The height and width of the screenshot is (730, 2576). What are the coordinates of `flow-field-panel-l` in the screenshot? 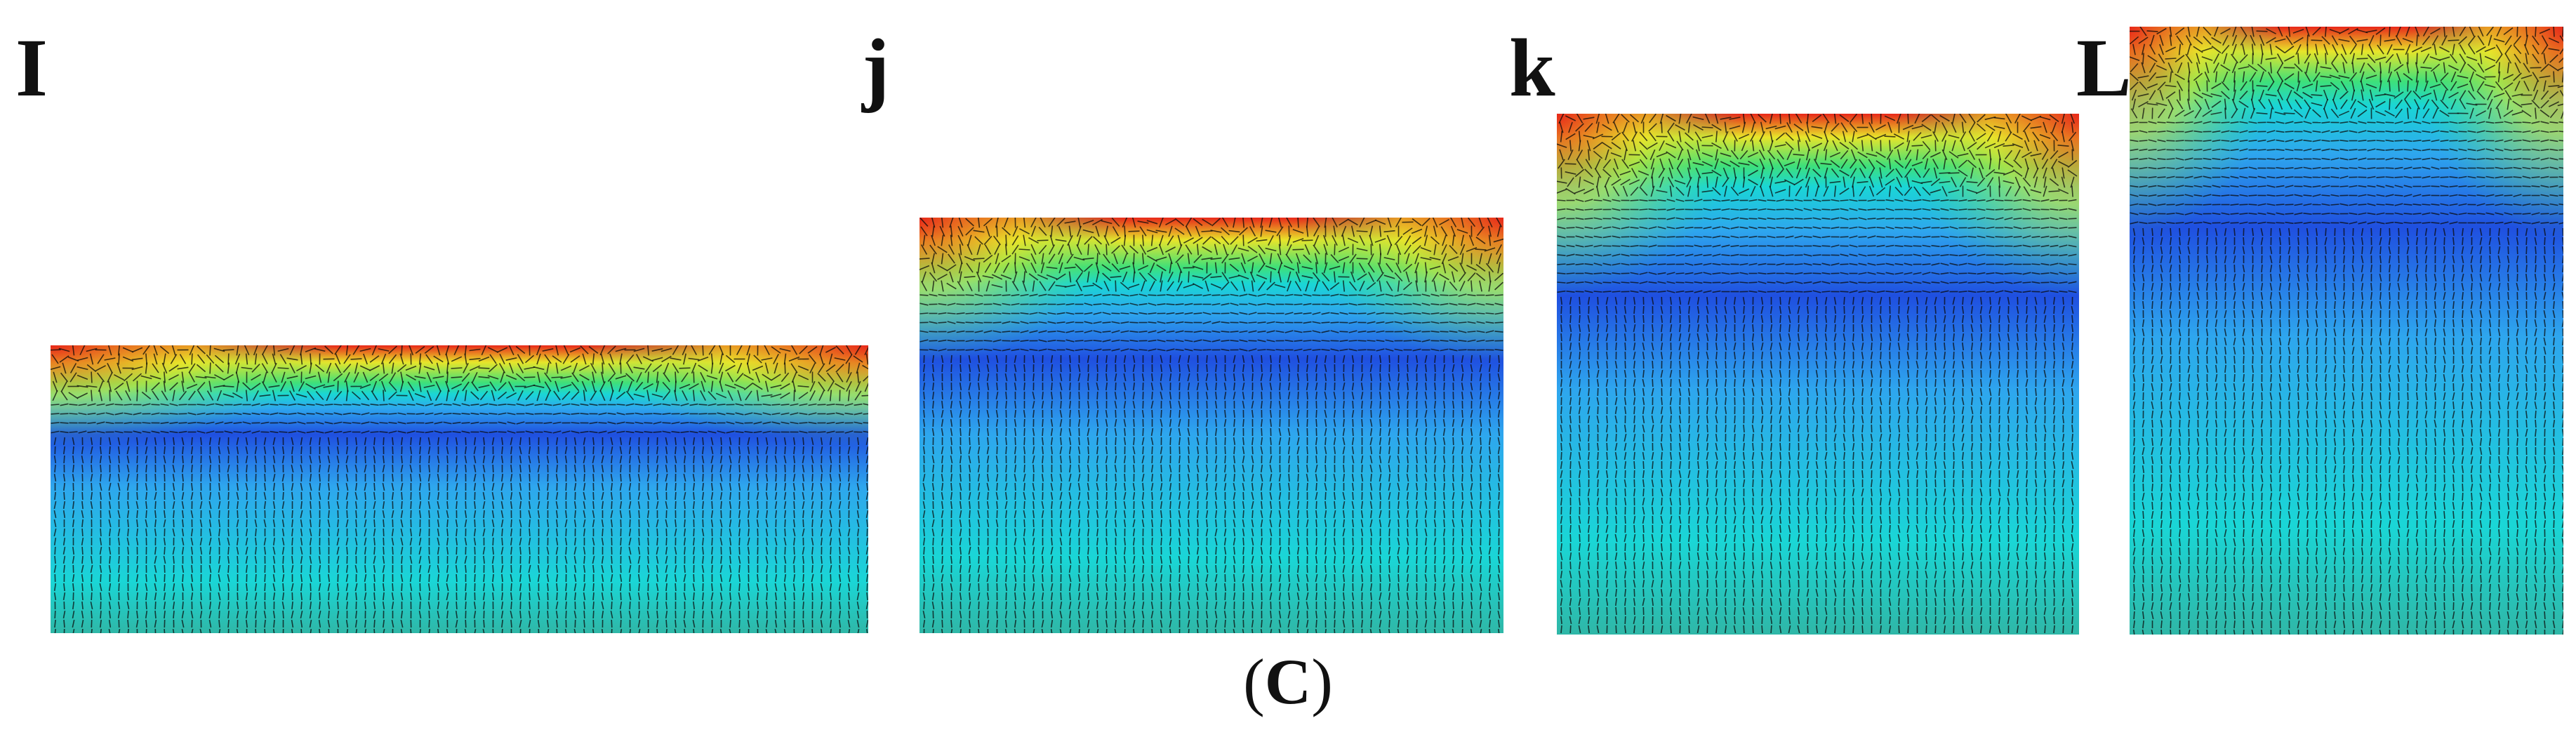 It's located at (2347, 331).